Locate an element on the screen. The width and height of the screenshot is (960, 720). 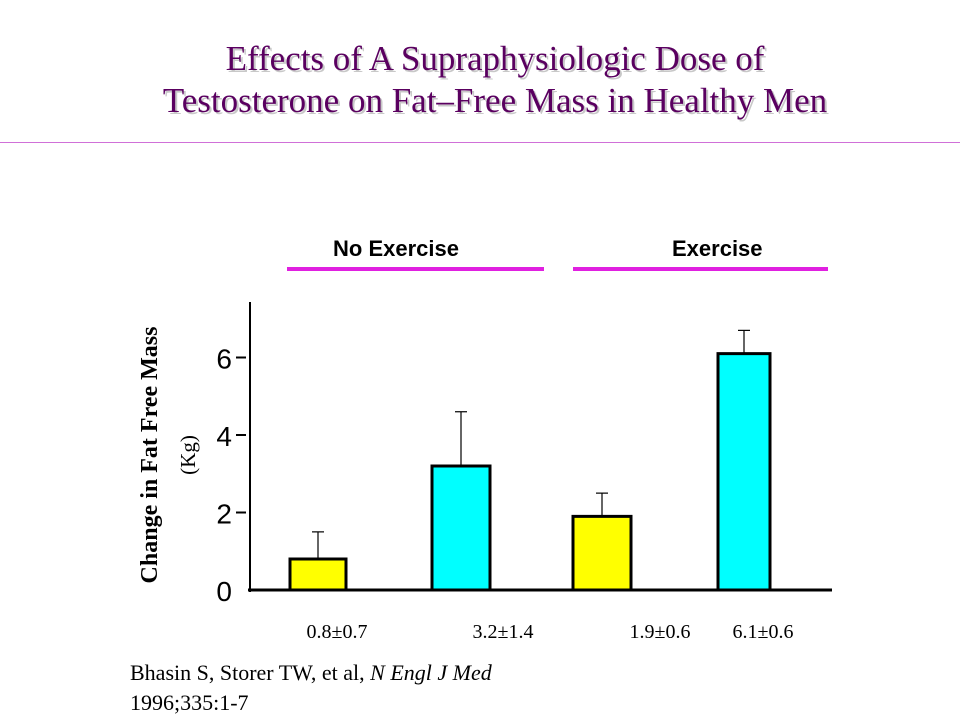
citation-journal: N Engl J Med is located at coordinates (431, 672).